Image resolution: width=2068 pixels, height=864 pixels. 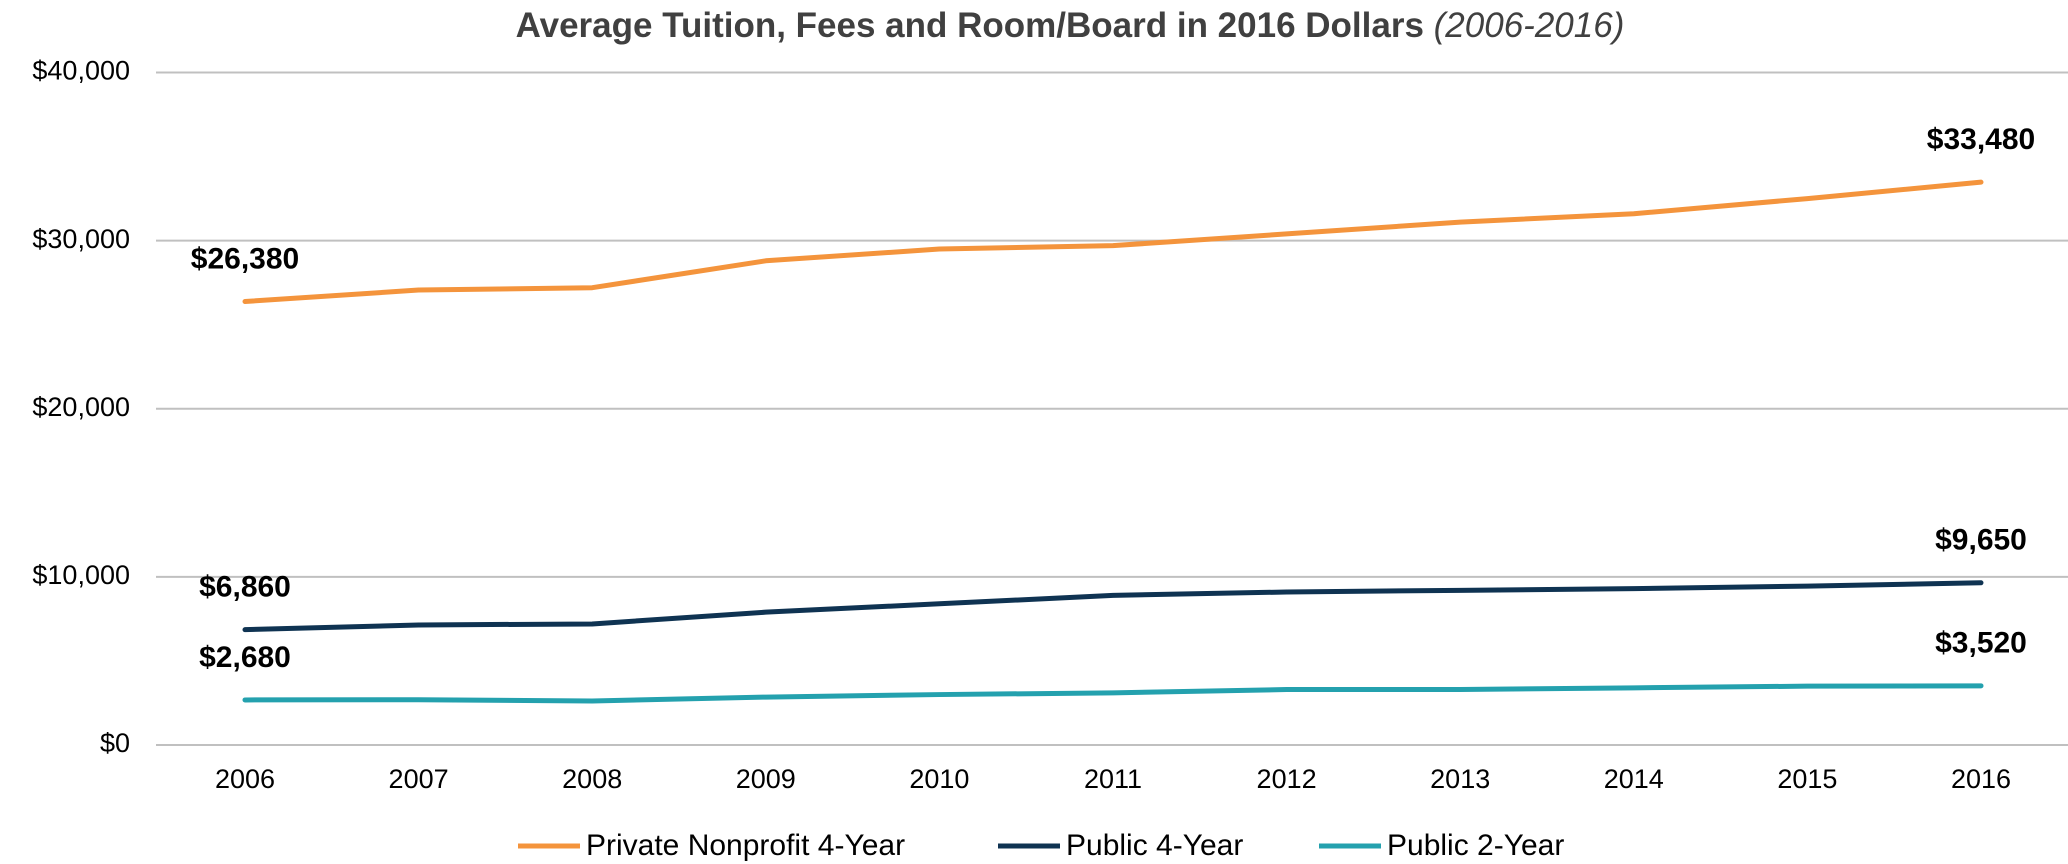 I want to click on x-tick-label: 2014, so click(x=1634, y=779).